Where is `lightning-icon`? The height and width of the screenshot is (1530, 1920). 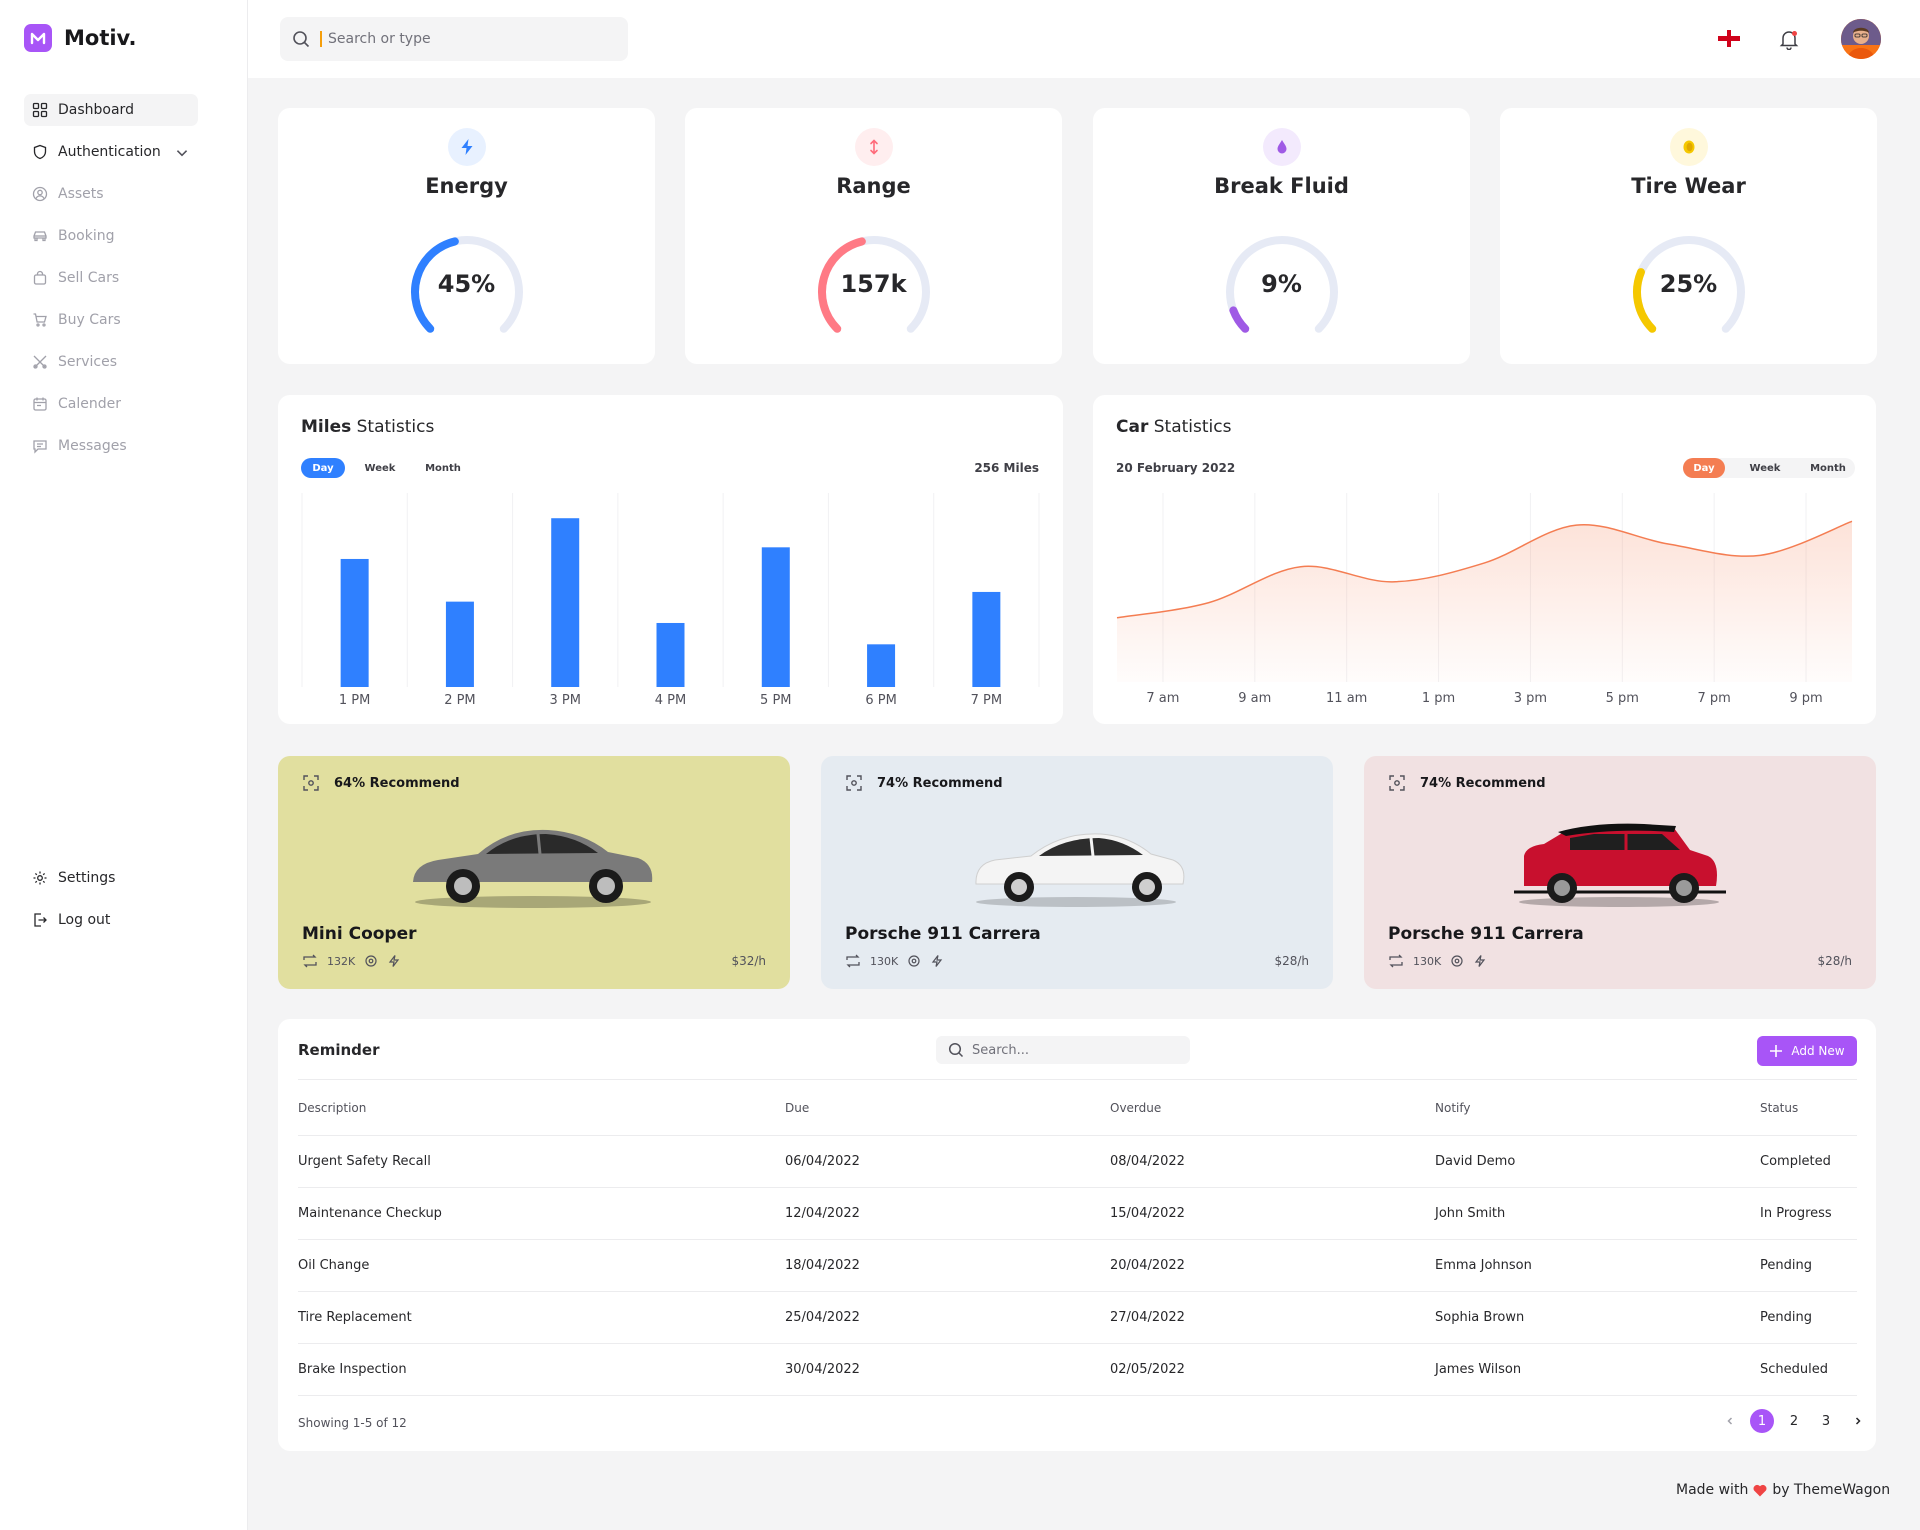 lightning-icon is located at coordinates (1480, 961).